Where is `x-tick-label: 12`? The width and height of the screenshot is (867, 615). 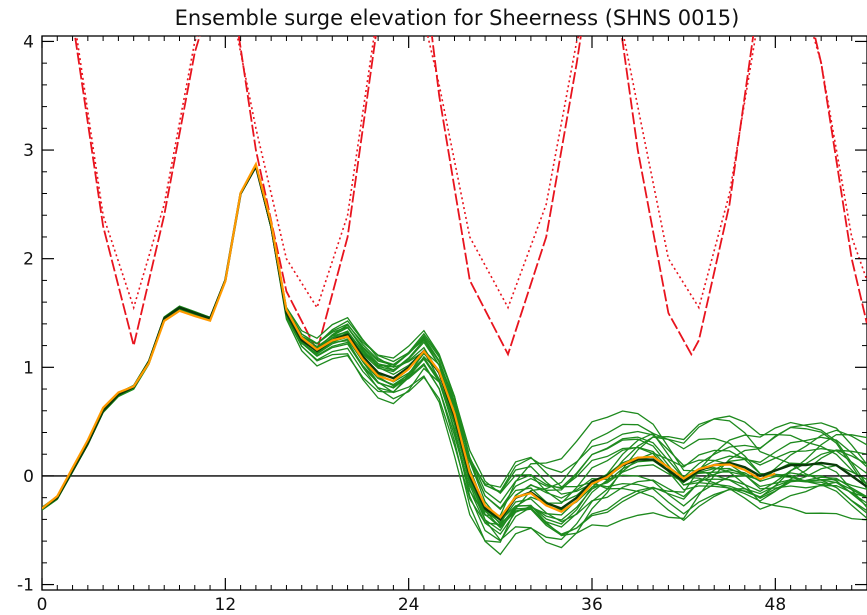
x-tick-label: 12 is located at coordinates (226, 605).